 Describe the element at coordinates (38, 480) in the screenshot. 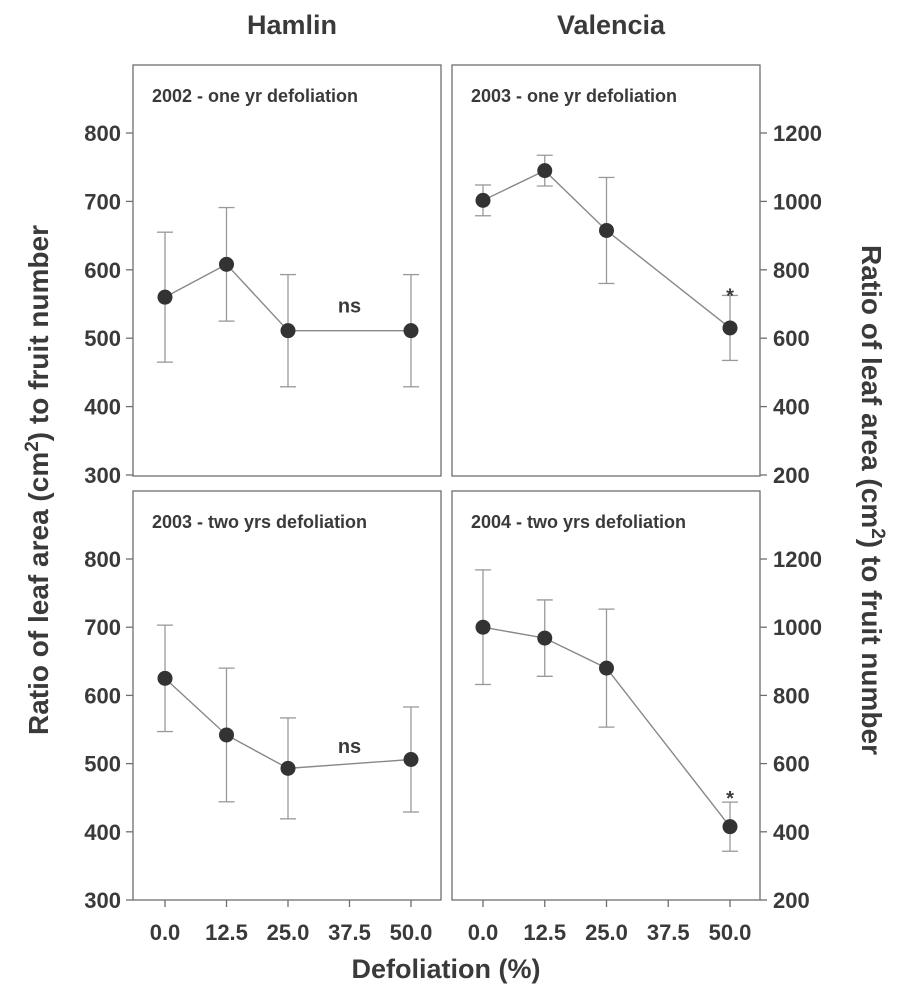

I see `y-axis-title-left: Ratio of leaf area (cm2) to fruit number` at that location.